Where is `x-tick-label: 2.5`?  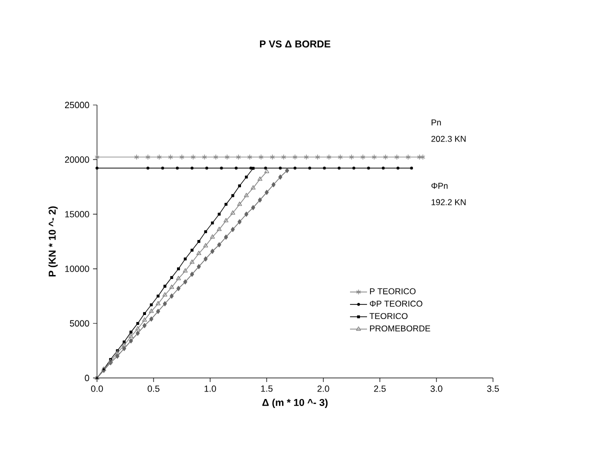
x-tick-label: 2.5 is located at coordinates (380, 389).